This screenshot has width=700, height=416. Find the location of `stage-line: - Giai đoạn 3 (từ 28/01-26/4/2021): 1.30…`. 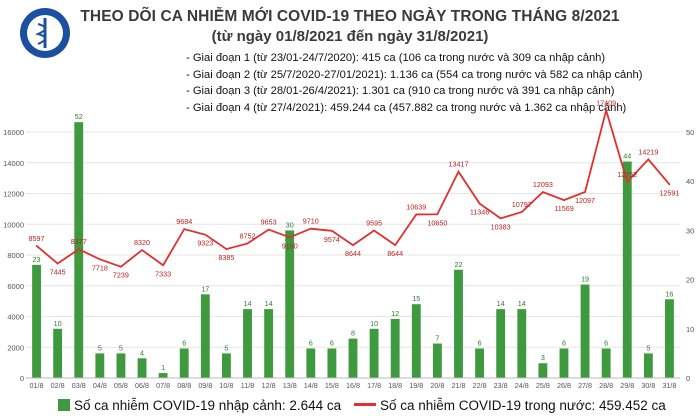

stage-line: - Giai đoạn 3 (từ 28/01-26/4/2021): 1.30… is located at coordinates (400, 91).